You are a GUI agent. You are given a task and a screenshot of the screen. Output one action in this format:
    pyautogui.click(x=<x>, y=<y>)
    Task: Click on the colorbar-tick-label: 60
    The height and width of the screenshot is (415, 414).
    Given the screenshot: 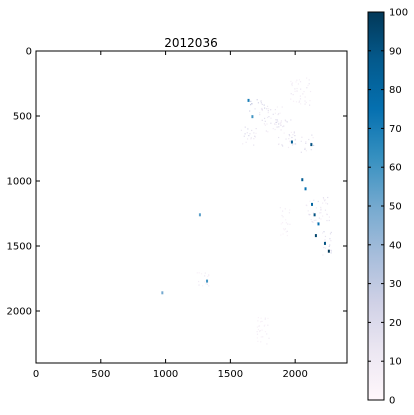 What is the action you would take?
    pyautogui.click(x=395, y=168)
    